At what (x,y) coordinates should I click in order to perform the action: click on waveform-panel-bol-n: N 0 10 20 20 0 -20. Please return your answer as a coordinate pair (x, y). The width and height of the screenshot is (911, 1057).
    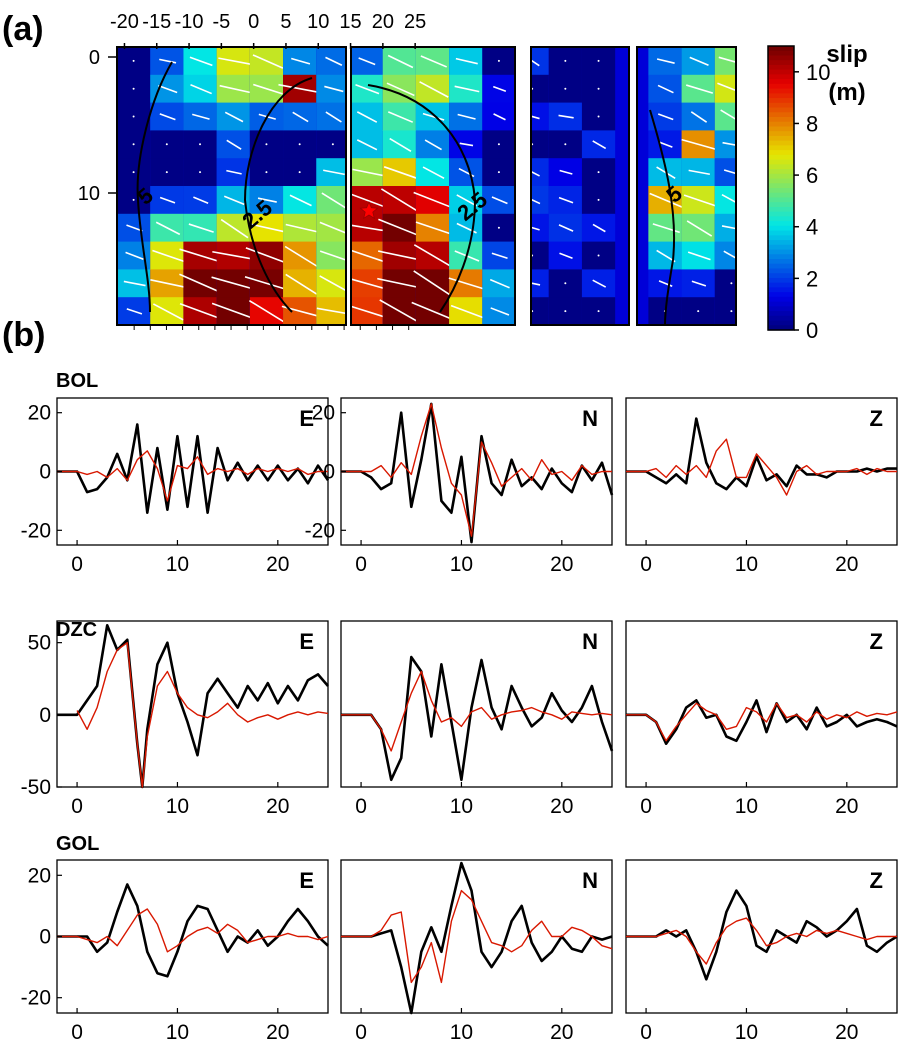
    Looking at the image, I should click on (459, 486).